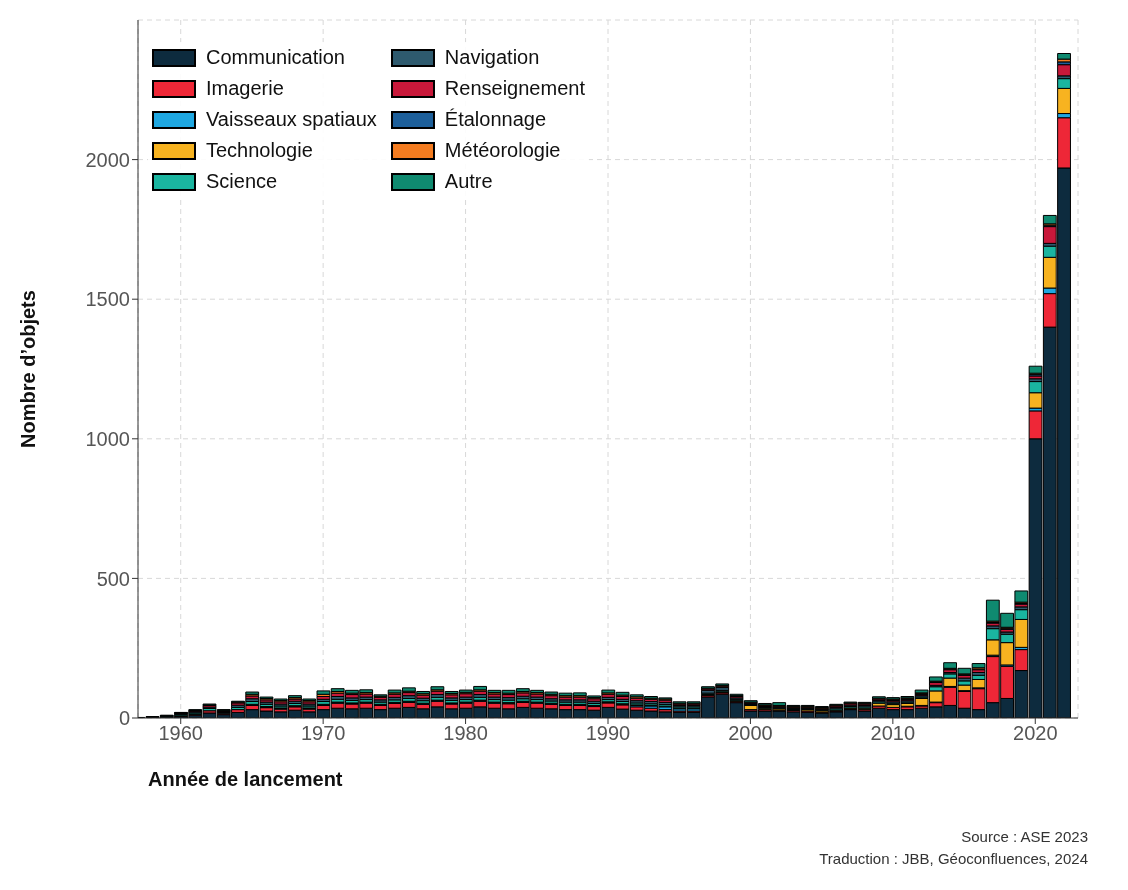 Image resolution: width=1128 pixels, height=890 pixels. I want to click on x-tick-label: 1970, so click(323, 733).